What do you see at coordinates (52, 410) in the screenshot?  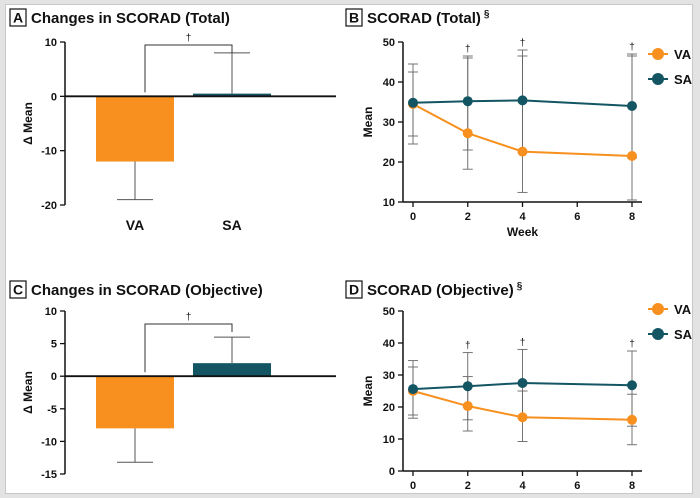 I see `y-tick-label: -5` at bounding box center [52, 410].